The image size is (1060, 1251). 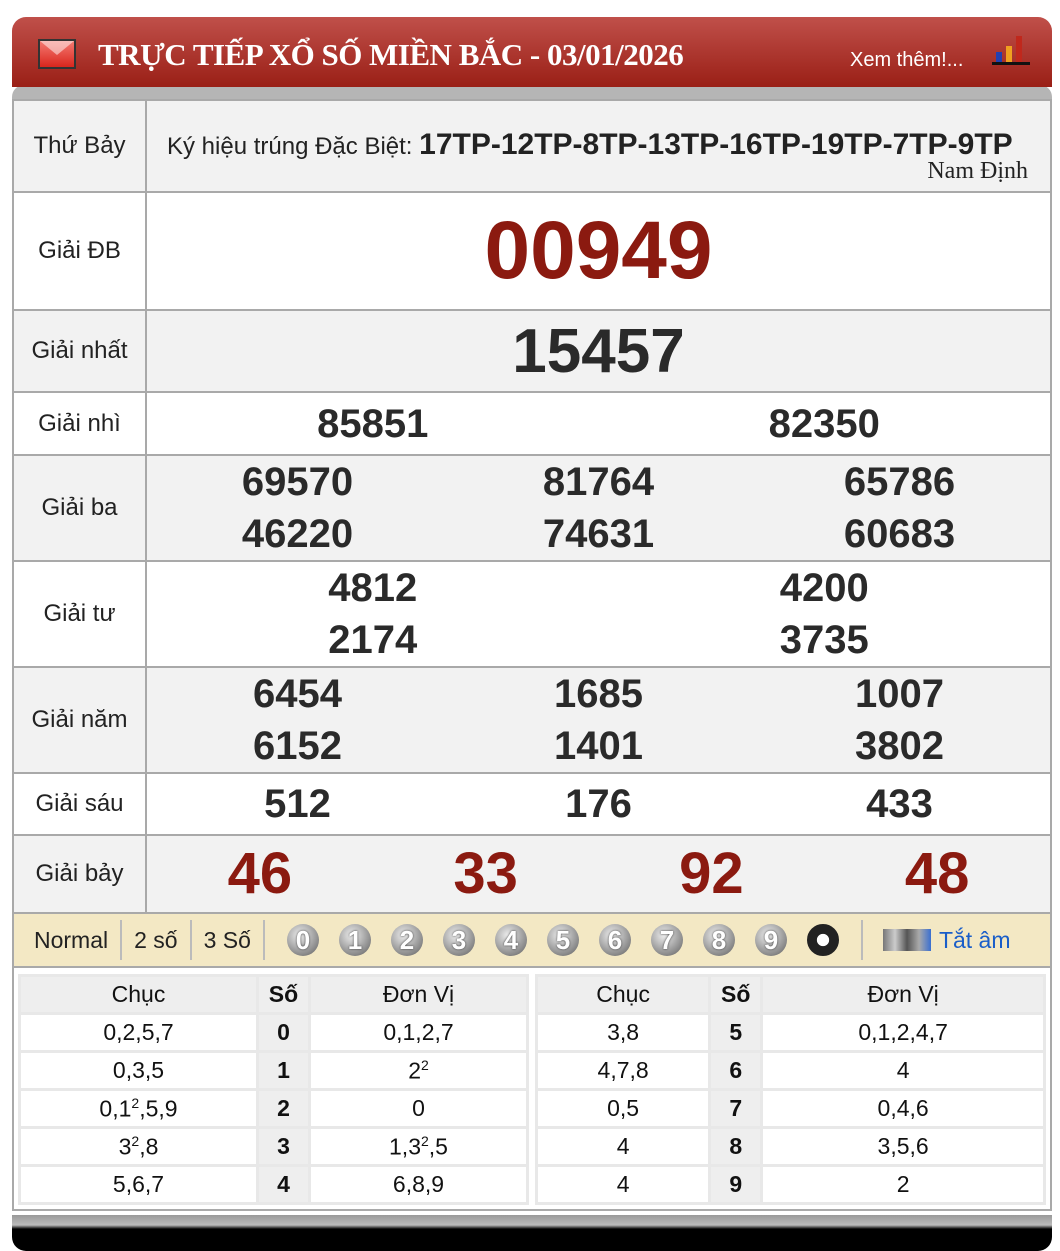 I want to click on donvi-cell: 6,8,9, so click(x=418, y=1184).